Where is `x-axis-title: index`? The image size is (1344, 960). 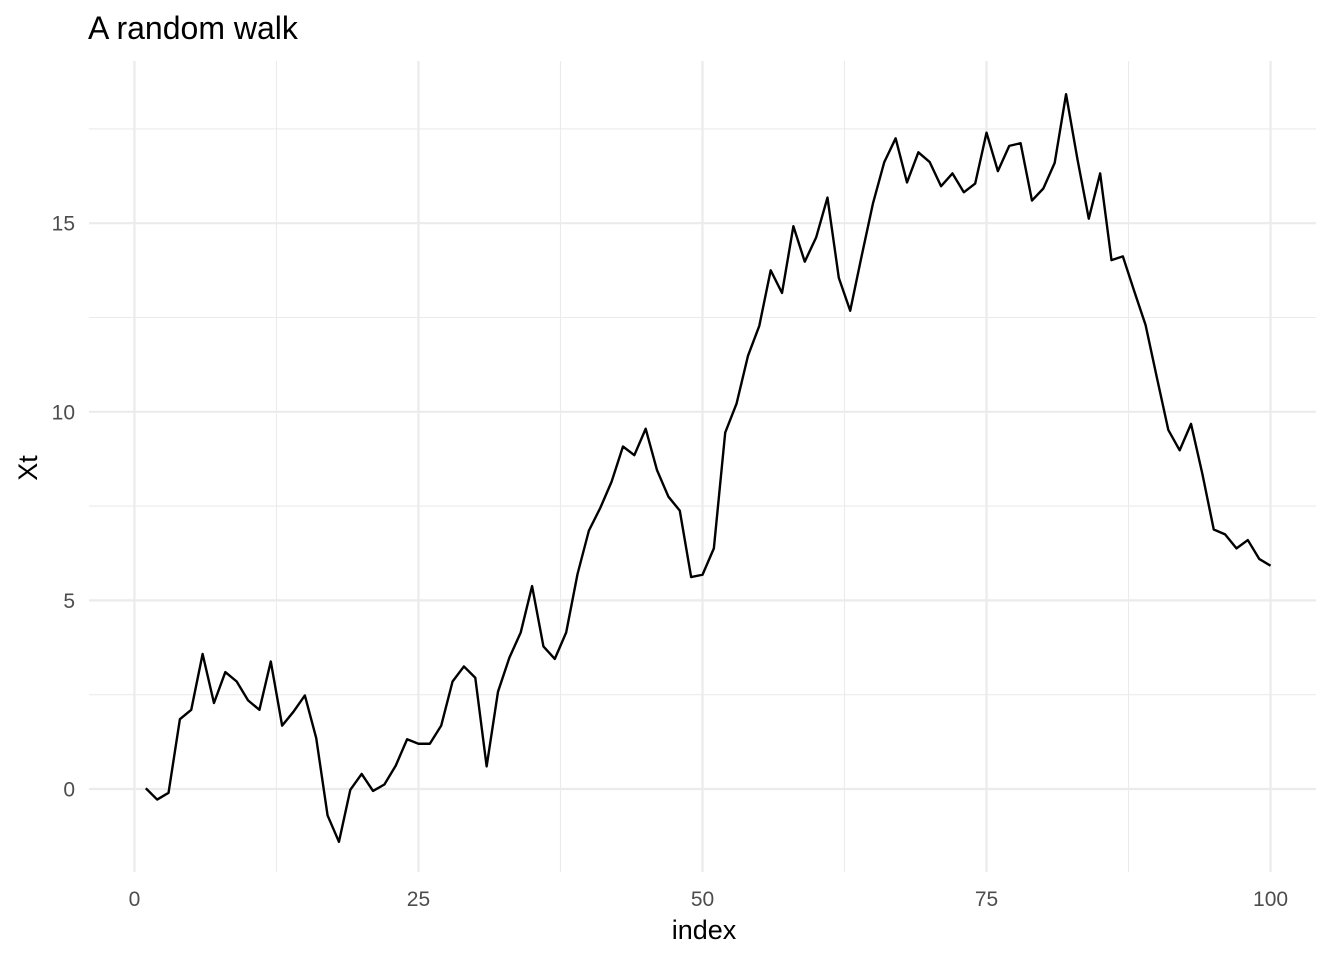
x-axis-title: index is located at coordinates (704, 930).